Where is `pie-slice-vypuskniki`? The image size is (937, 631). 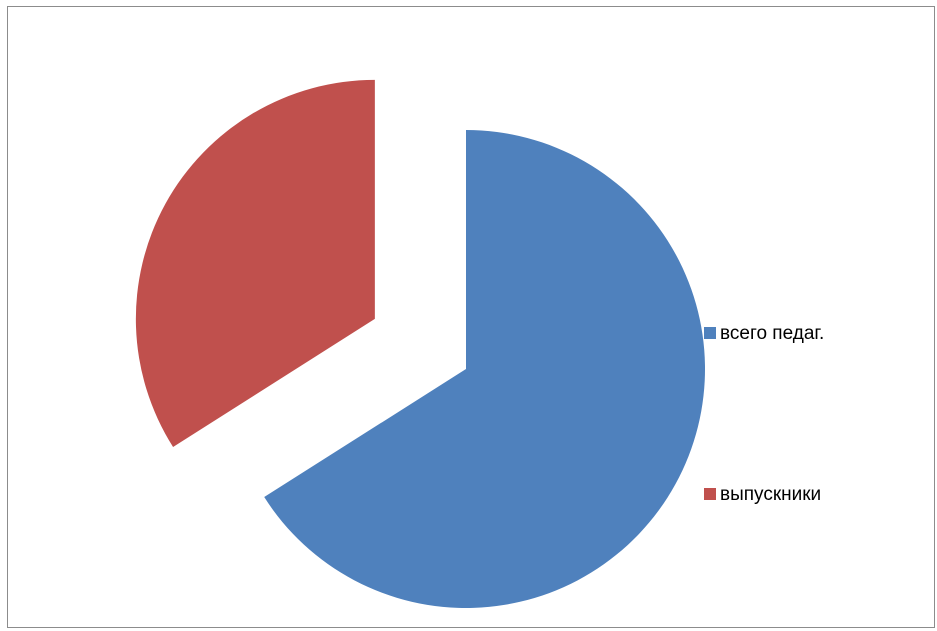 pie-slice-vypuskniki is located at coordinates (255, 263).